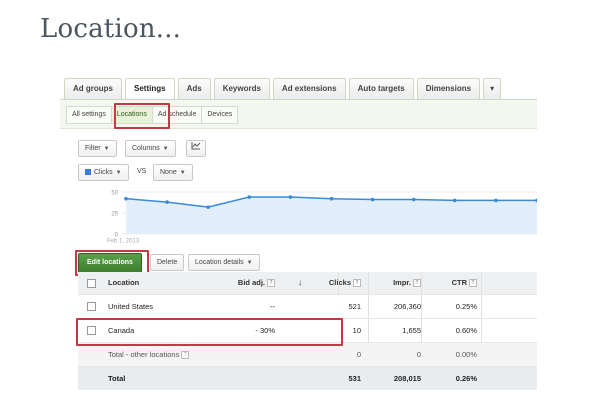  What do you see at coordinates (209, 332) in the screenshot?
I see `canada-row-highlight` at bounding box center [209, 332].